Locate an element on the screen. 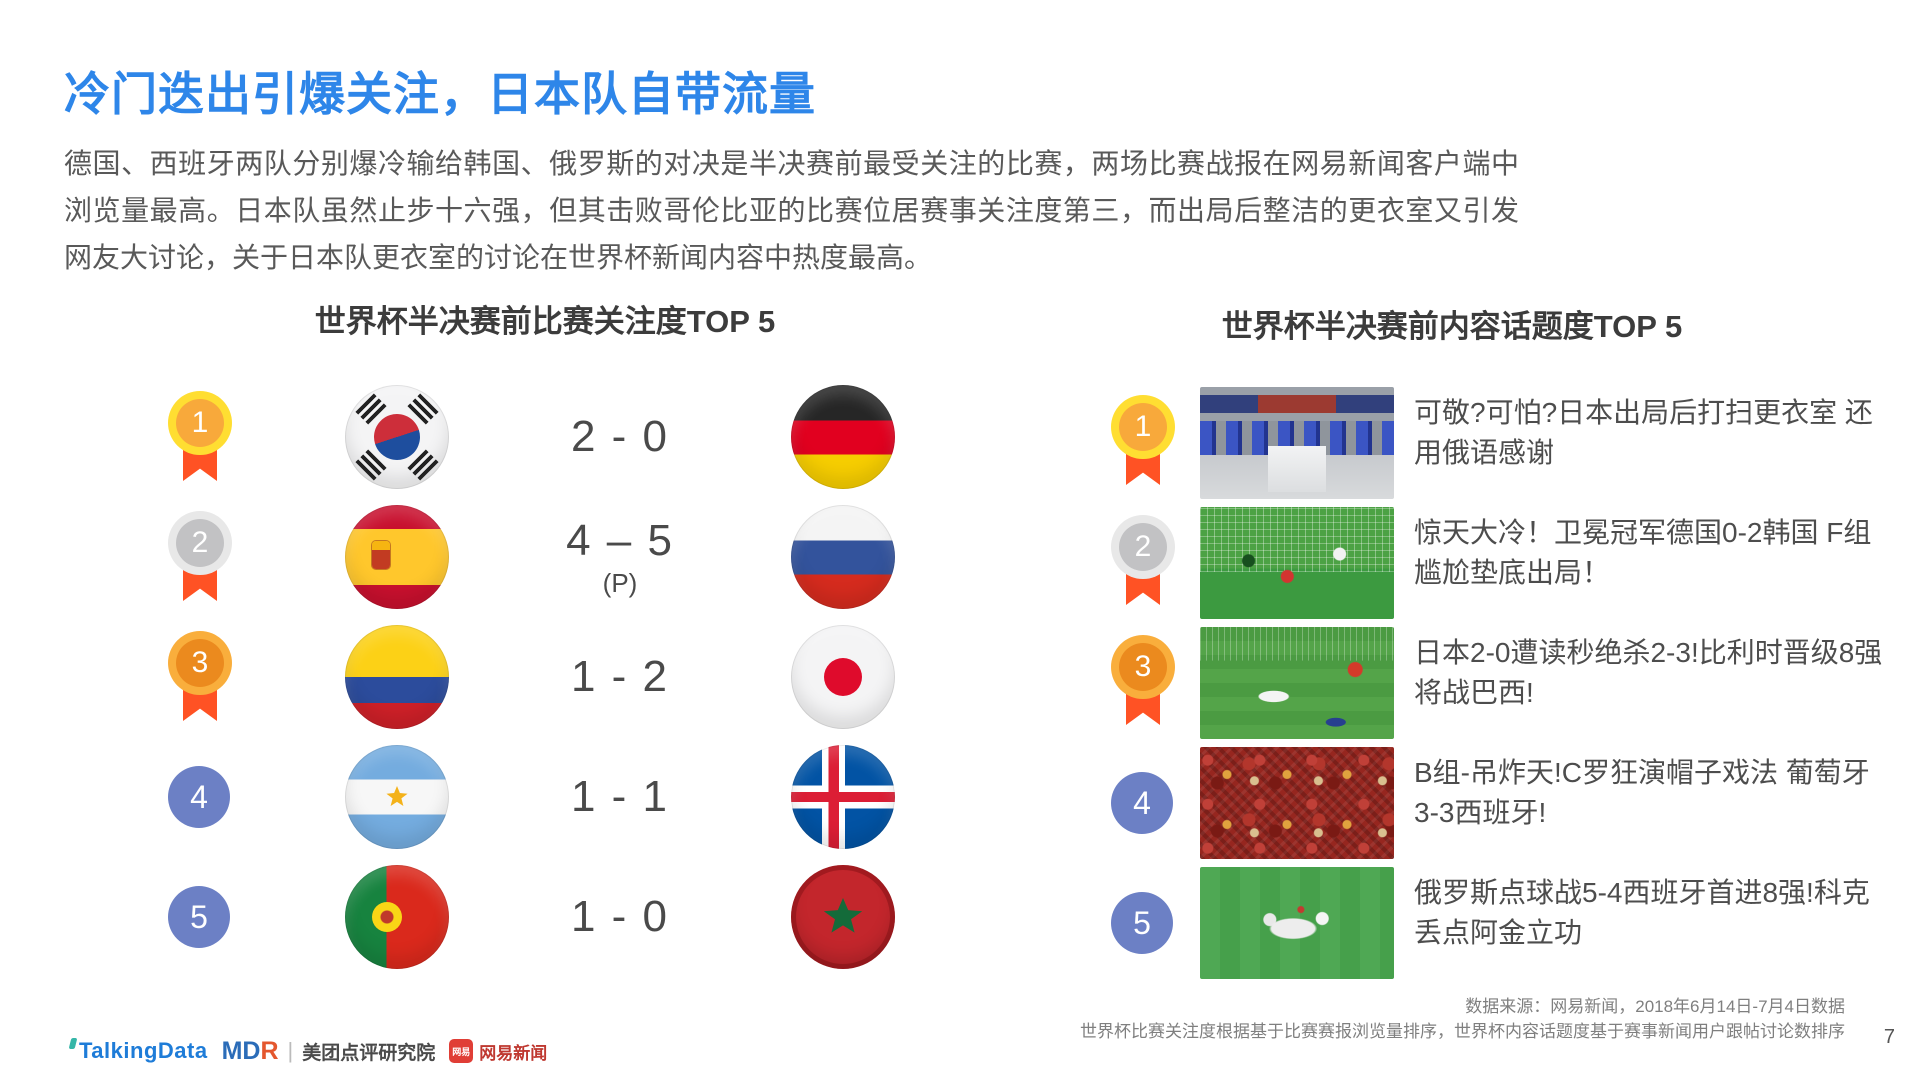 This screenshot has height=1080, width=1921. argentina-sun-icon is located at coordinates (397, 796).